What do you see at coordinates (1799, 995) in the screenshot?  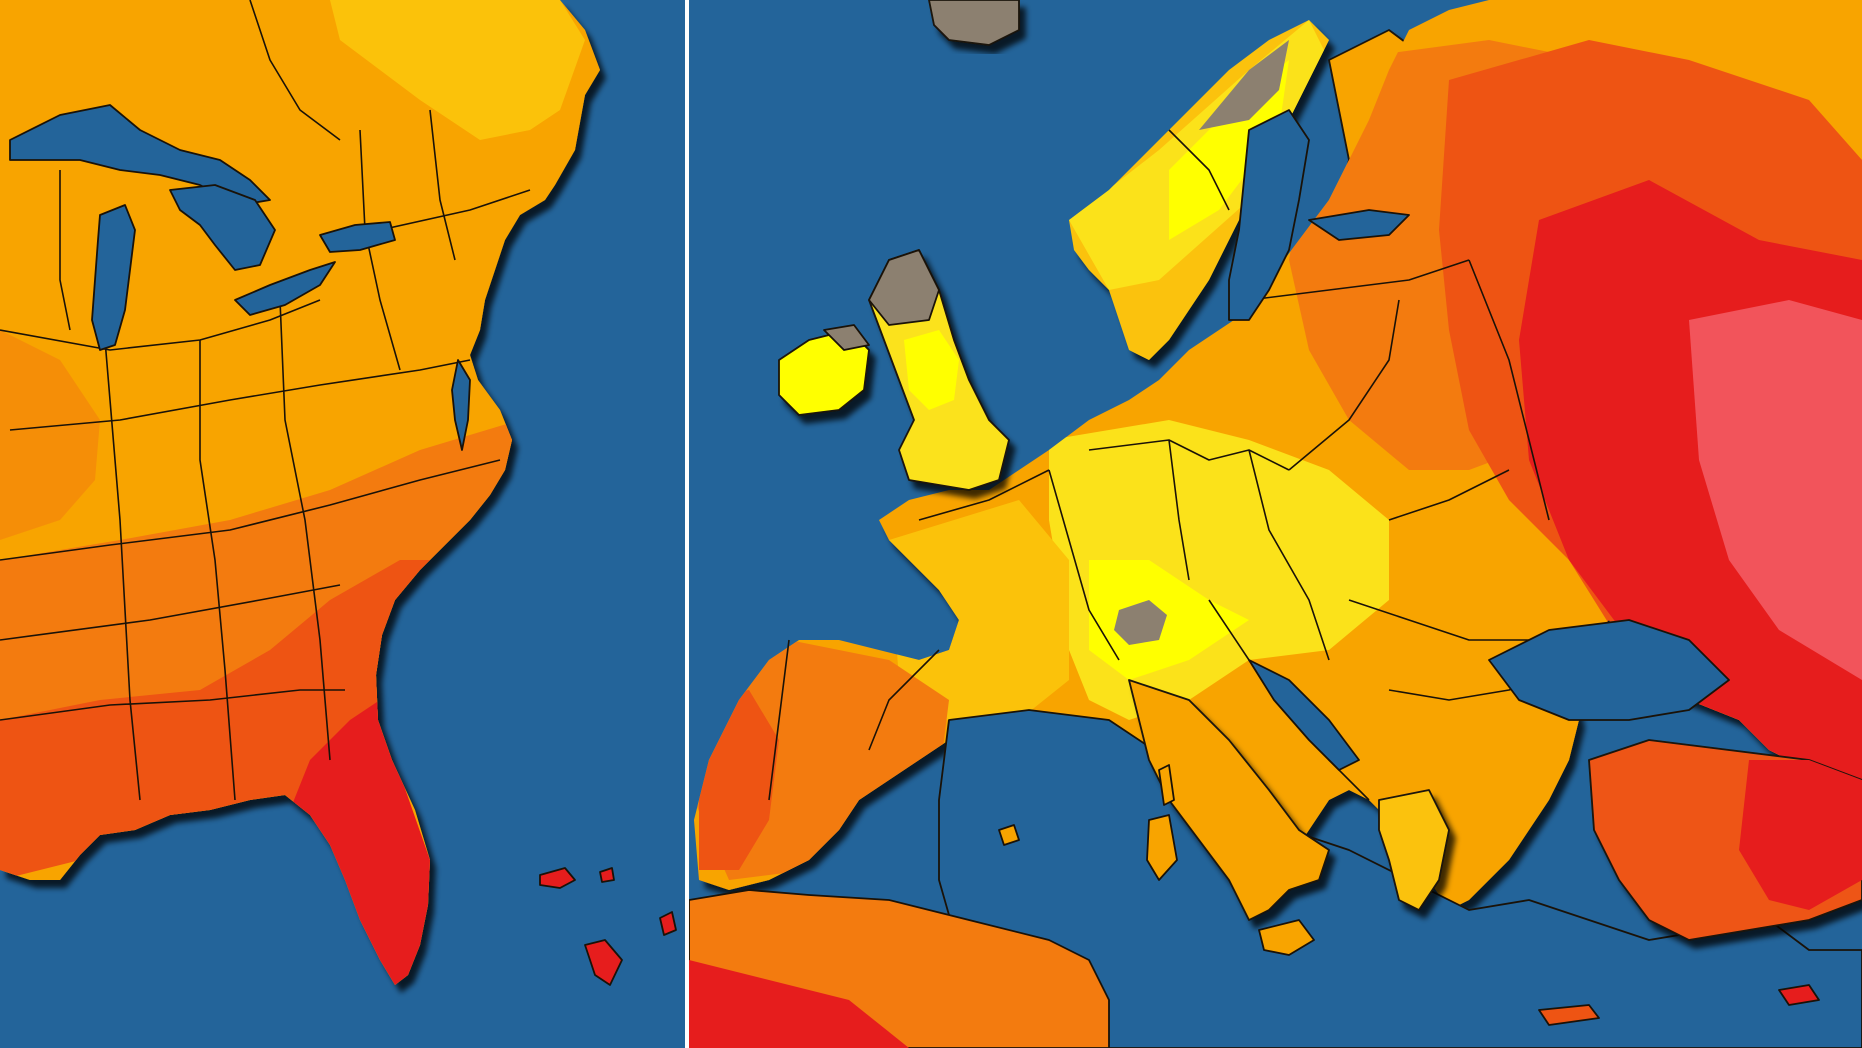 I see `island-cyprus` at bounding box center [1799, 995].